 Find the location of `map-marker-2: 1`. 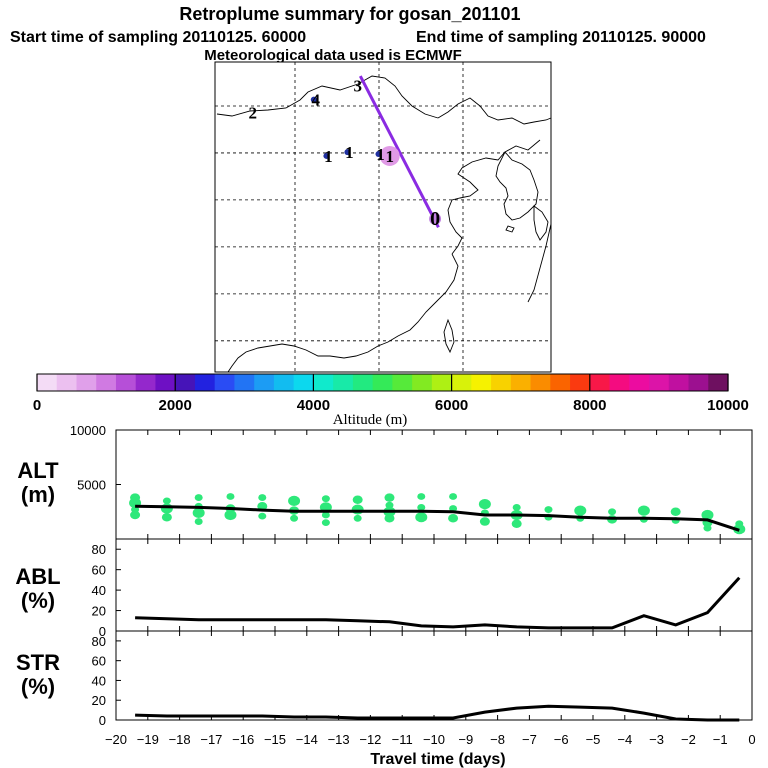

map-marker-2: 1 is located at coordinates (380, 154).